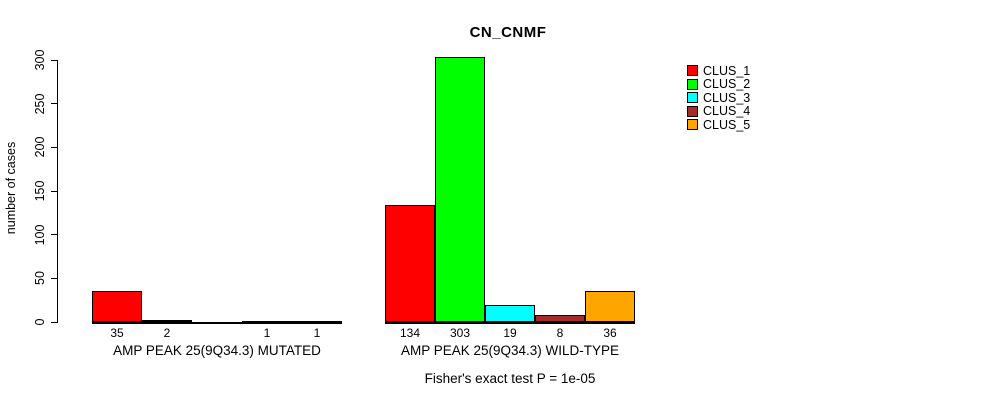 This screenshot has height=400, width=990. What do you see at coordinates (410, 263) in the screenshot?
I see `bar-clus_1-group2` at bounding box center [410, 263].